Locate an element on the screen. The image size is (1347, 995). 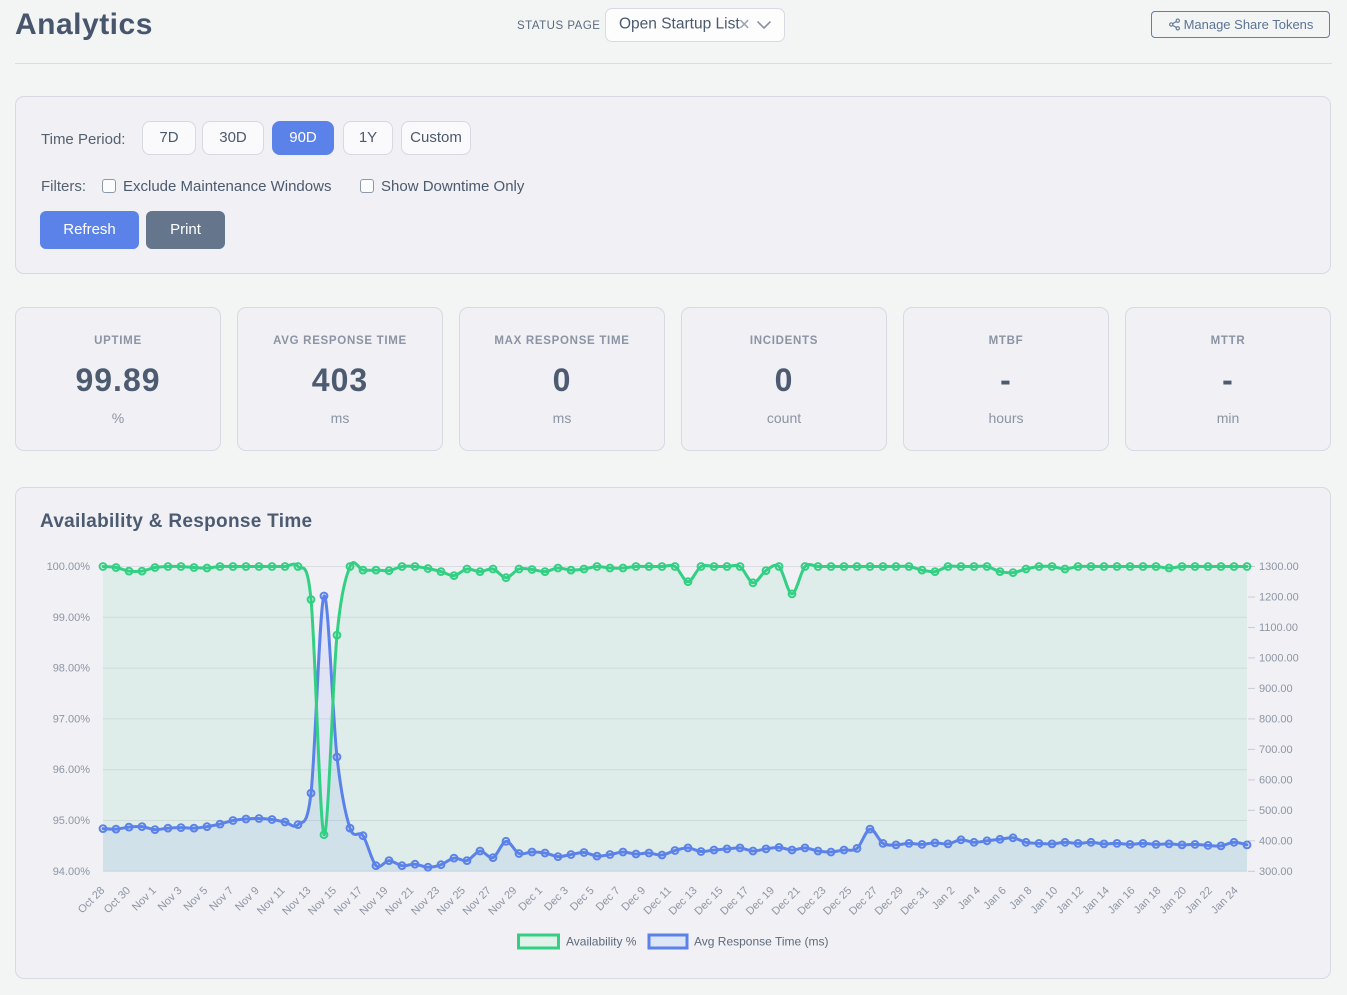
svg-text: Nov 29 is located at coordinates (502, 901).